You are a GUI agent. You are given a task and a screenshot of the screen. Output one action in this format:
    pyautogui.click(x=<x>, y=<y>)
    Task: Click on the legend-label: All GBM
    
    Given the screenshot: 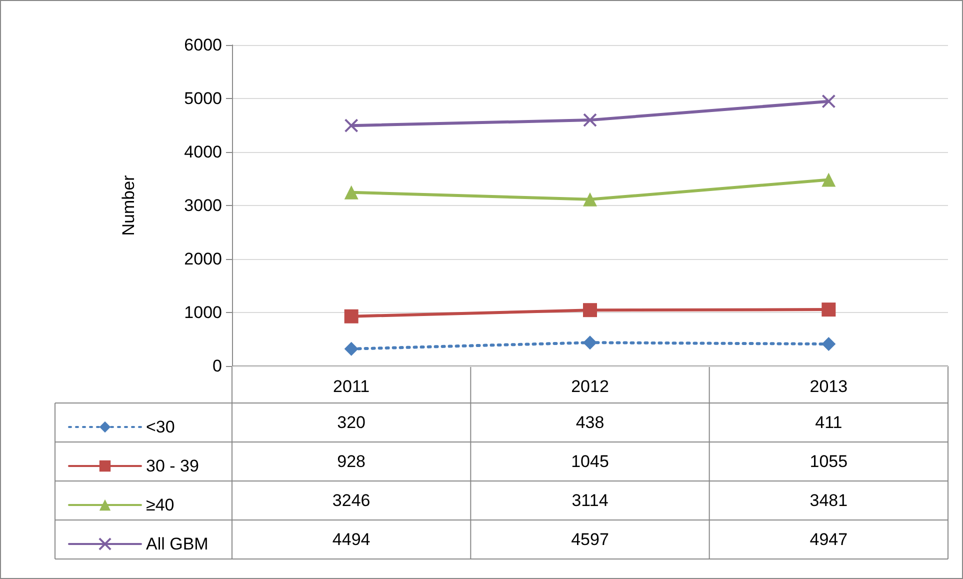 What is the action you would take?
    pyautogui.click(x=177, y=544)
    